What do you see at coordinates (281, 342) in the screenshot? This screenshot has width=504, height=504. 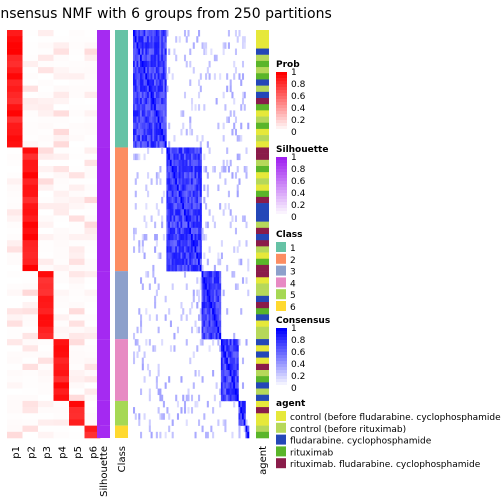 I see `consensus-legend-swatch` at bounding box center [281, 342].